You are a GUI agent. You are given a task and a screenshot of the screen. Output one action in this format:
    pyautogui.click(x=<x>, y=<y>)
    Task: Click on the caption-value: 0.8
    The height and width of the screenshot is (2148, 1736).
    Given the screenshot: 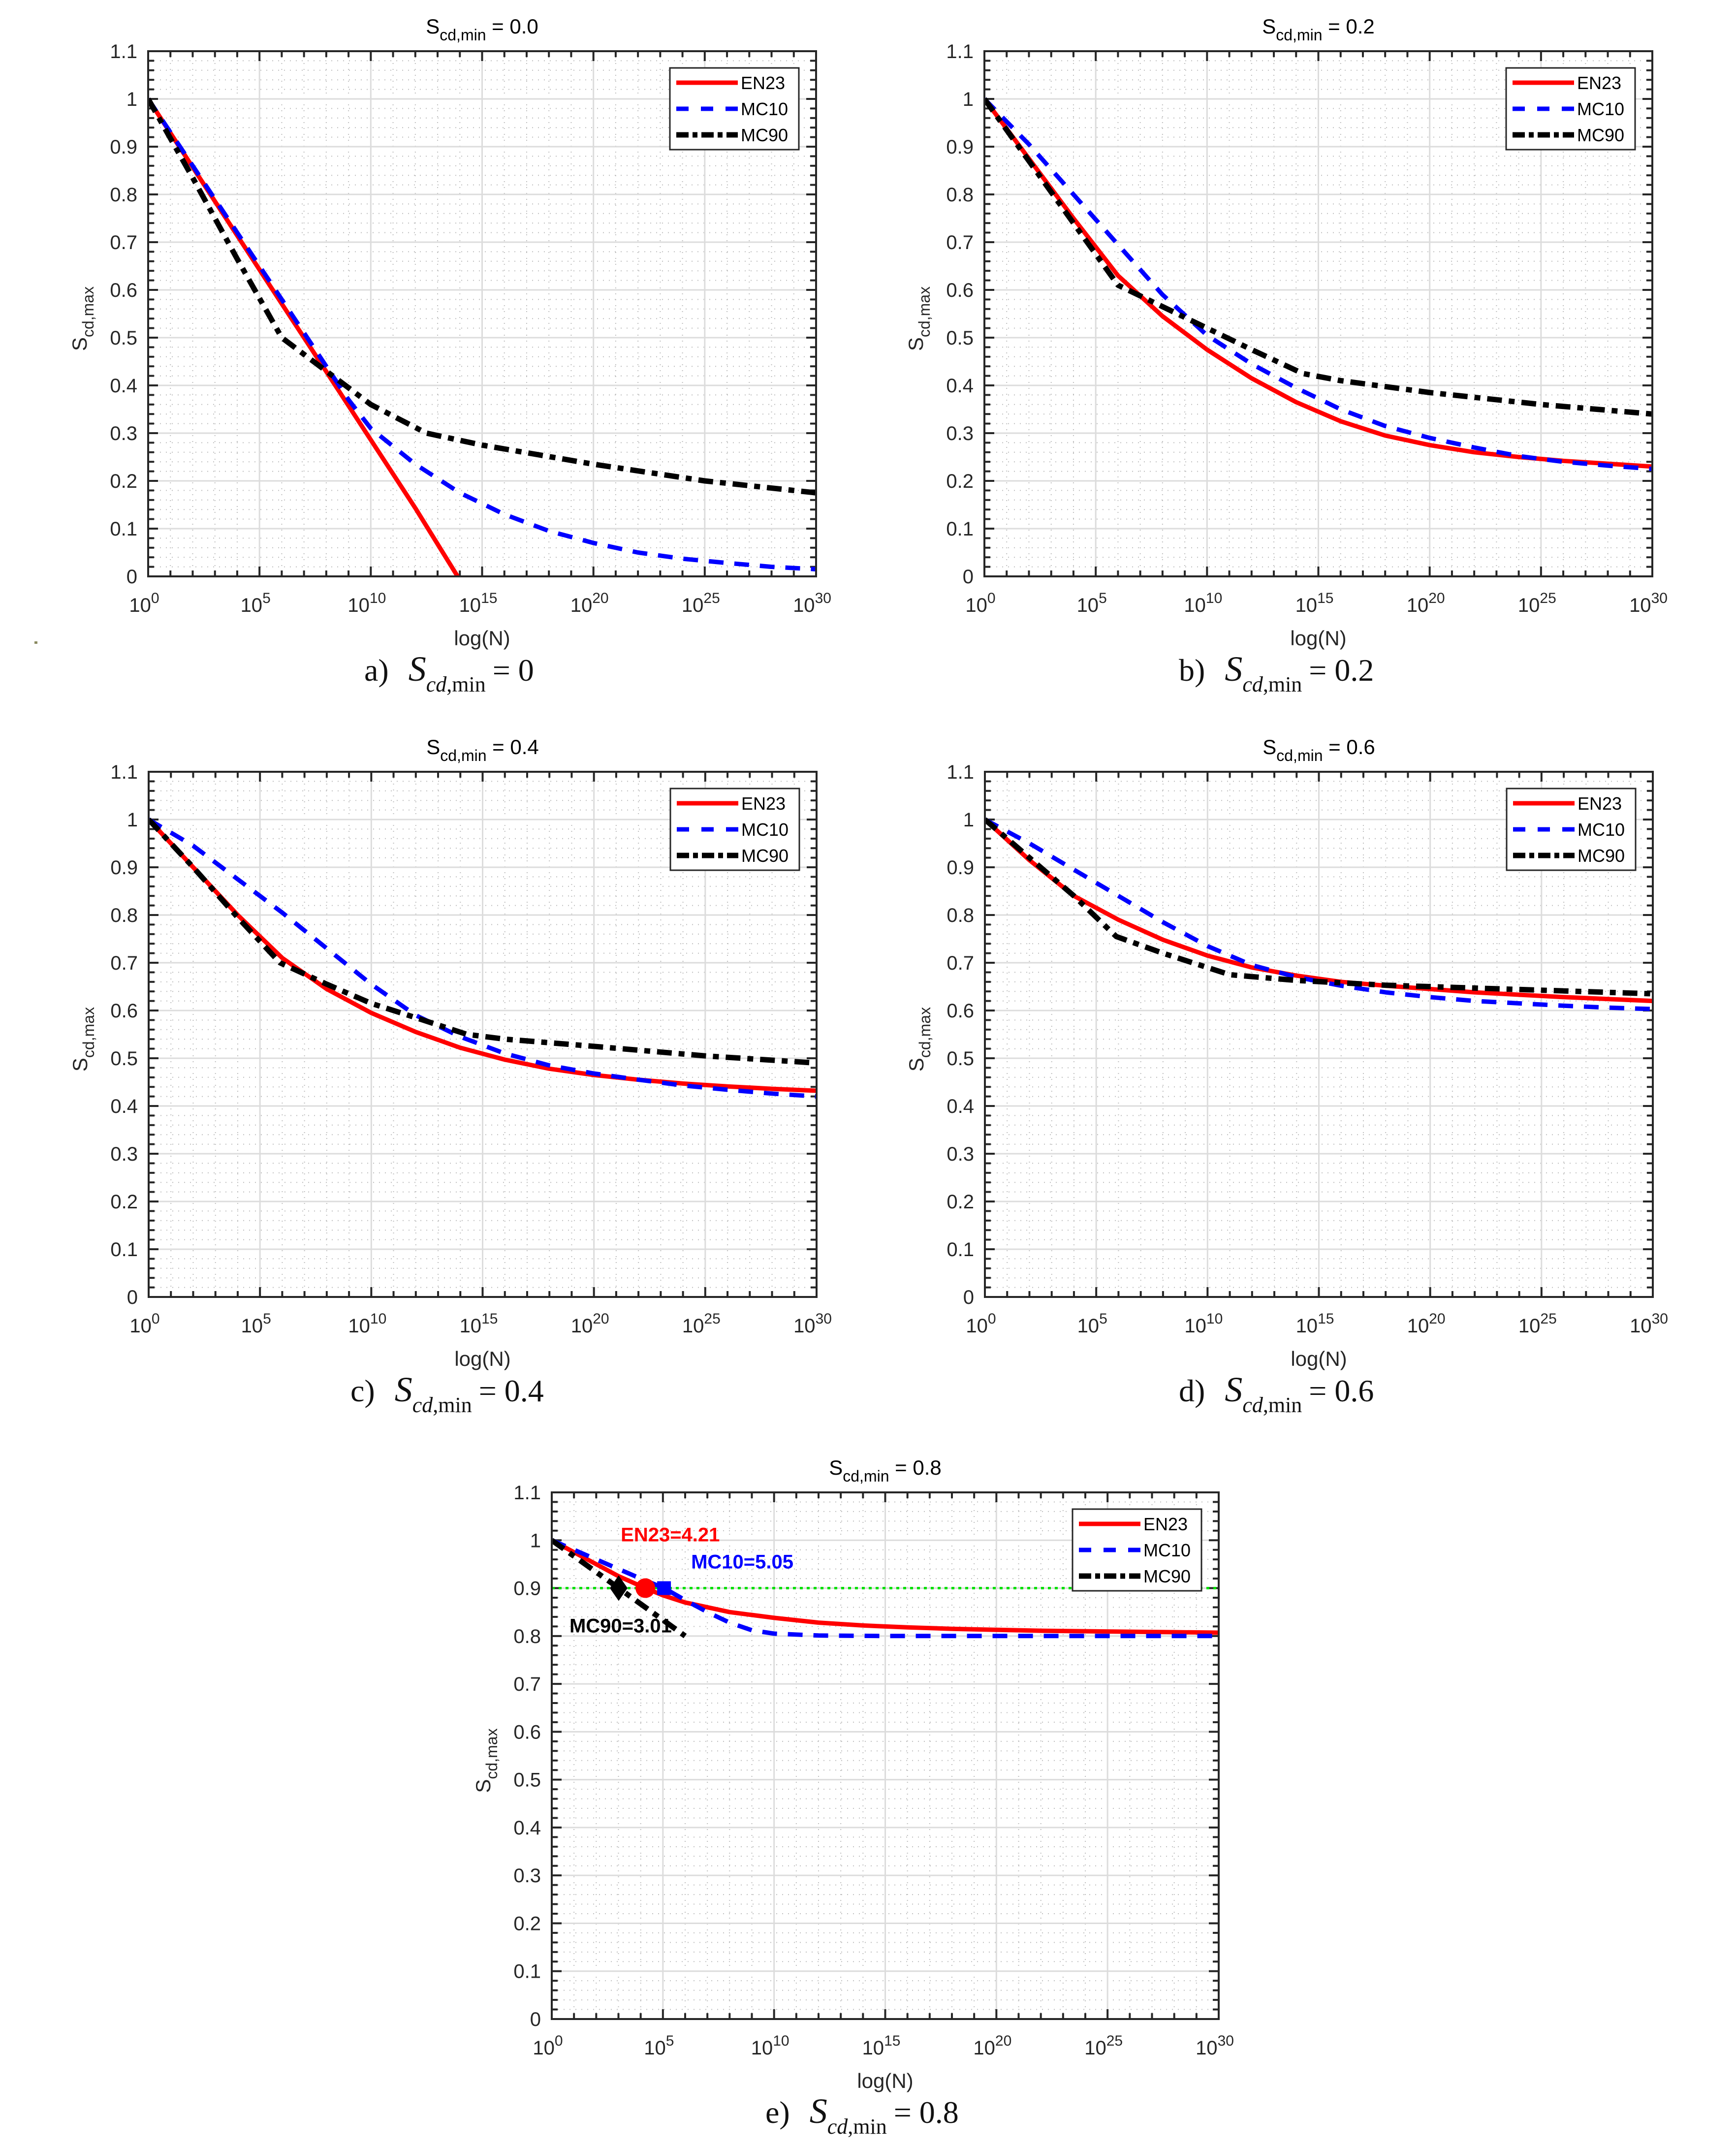 What is the action you would take?
    pyautogui.click(x=939, y=2113)
    